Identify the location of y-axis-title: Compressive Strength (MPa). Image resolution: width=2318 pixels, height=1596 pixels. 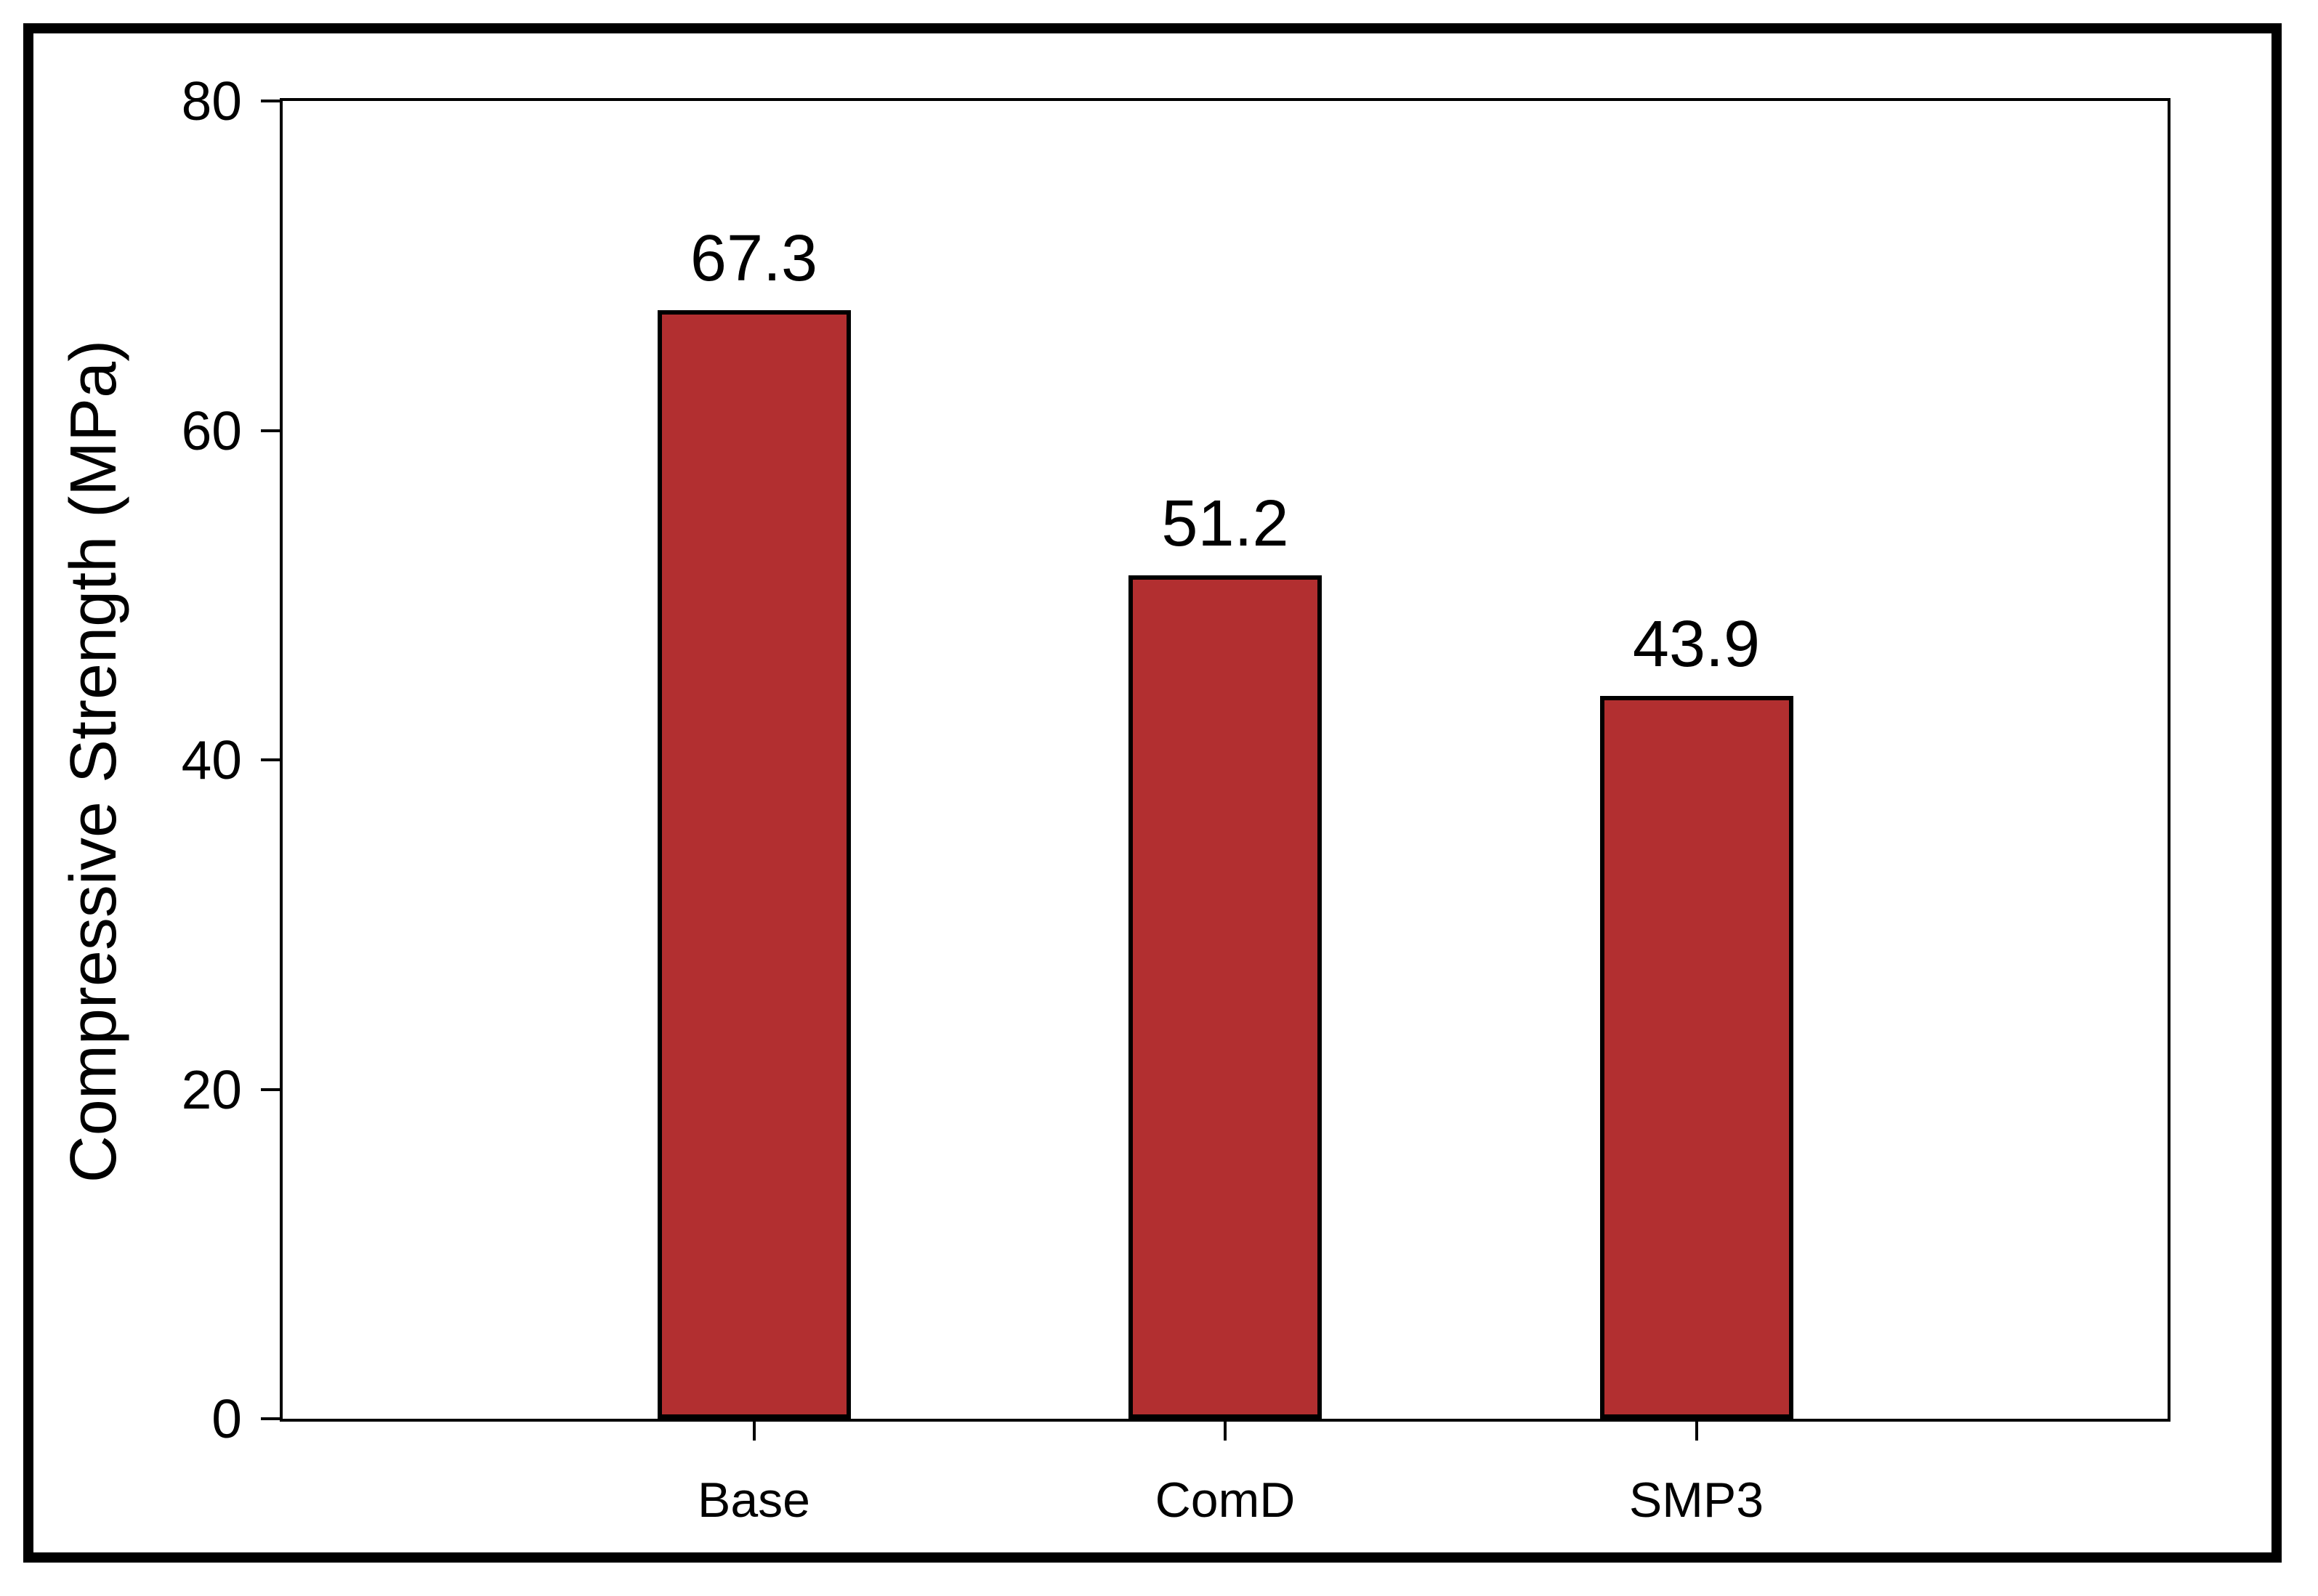
(93, 761).